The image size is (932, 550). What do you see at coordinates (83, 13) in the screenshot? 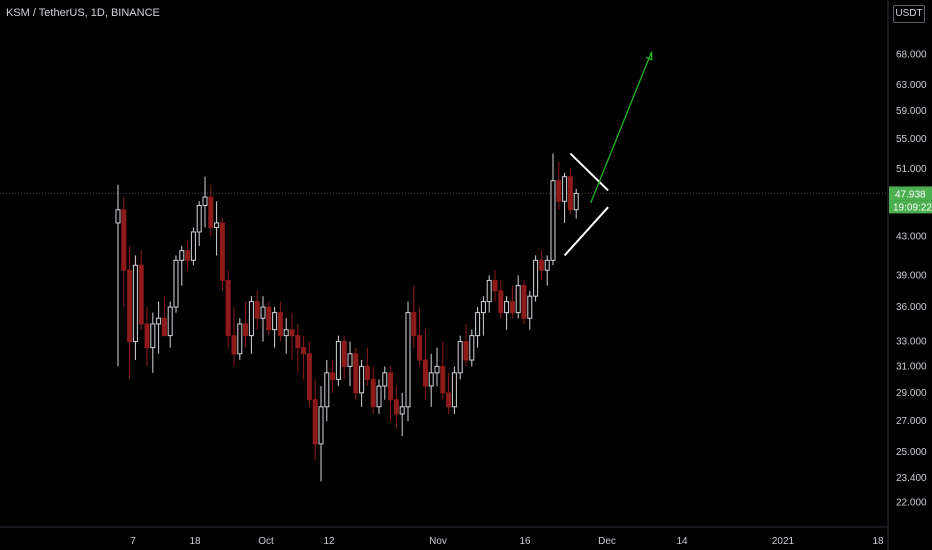
I see `symbol-title: KSM / TetherUS, 1D, BINANCE` at bounding box center [83, 13].